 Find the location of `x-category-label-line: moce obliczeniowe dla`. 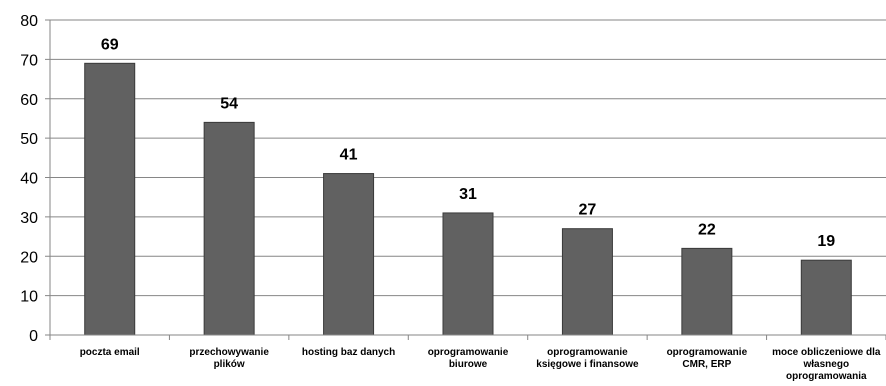

x-category-label-line: moce obliczeniowe dla is located at coordinates (826, 352).